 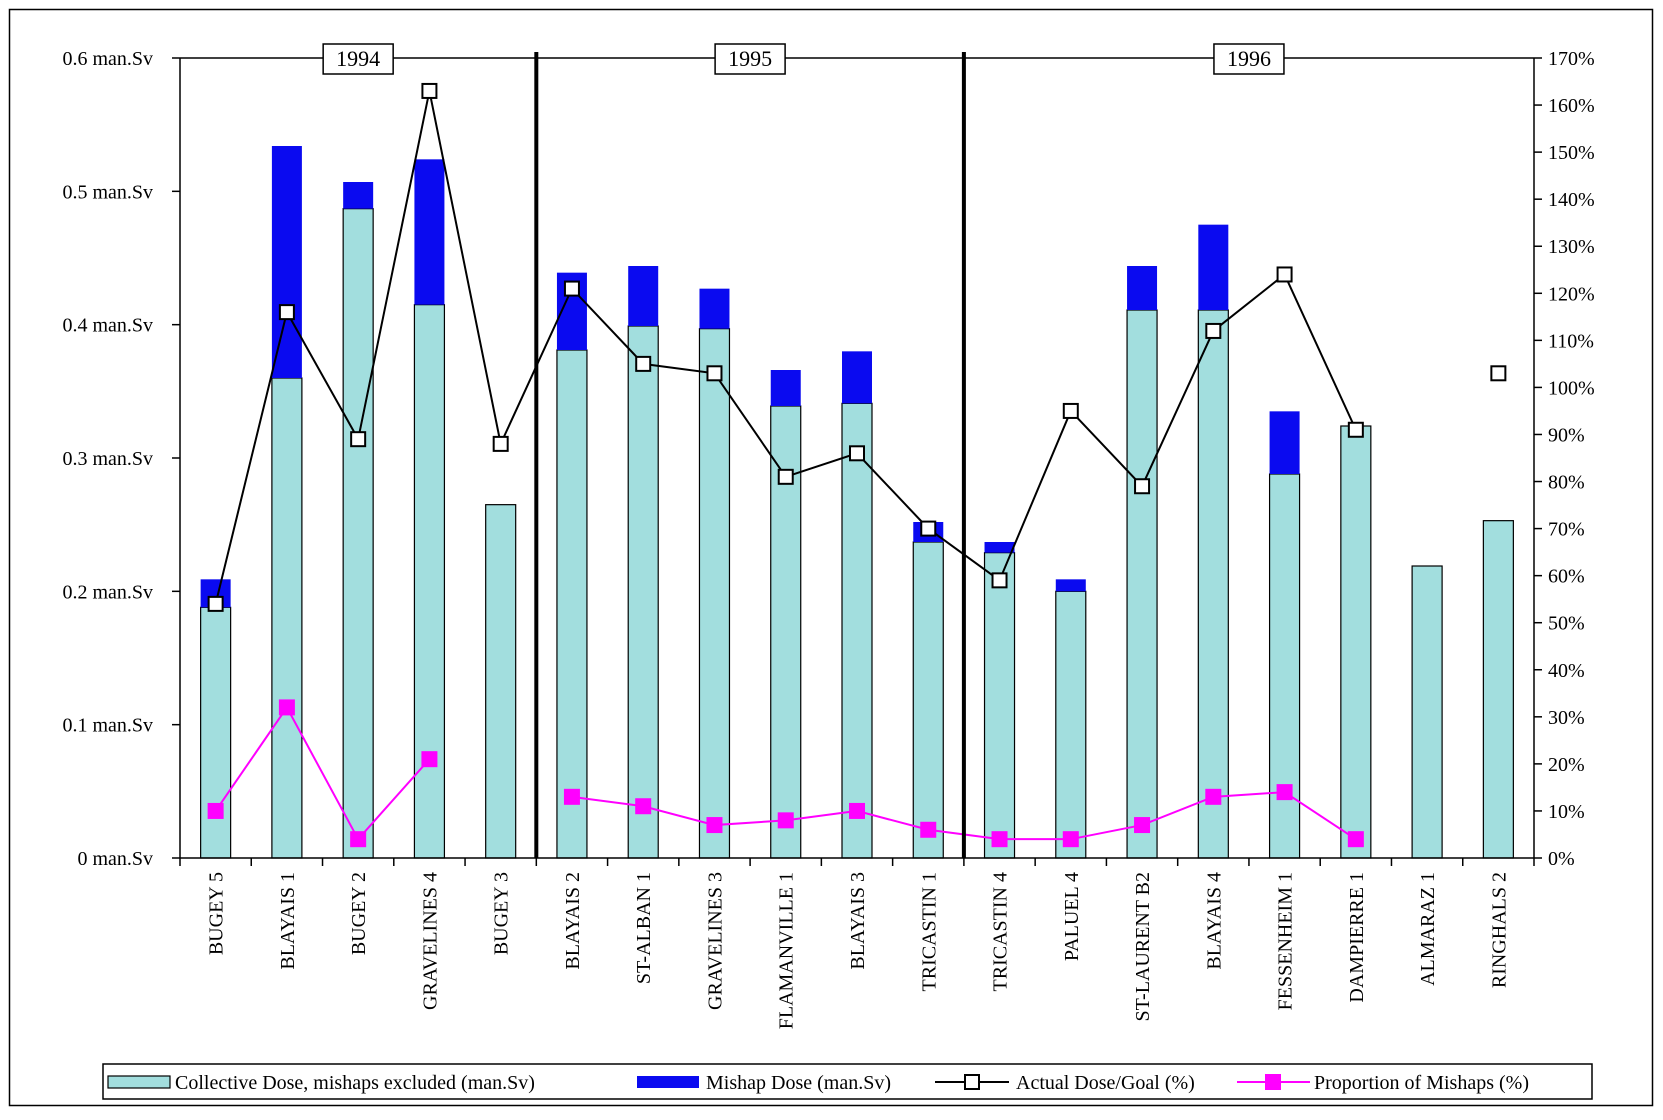 What do you see at coordinates (1214, 921) in the screenshot?
I see `category-label: BLAYAIS 4` at bounding box center [1214, 921].